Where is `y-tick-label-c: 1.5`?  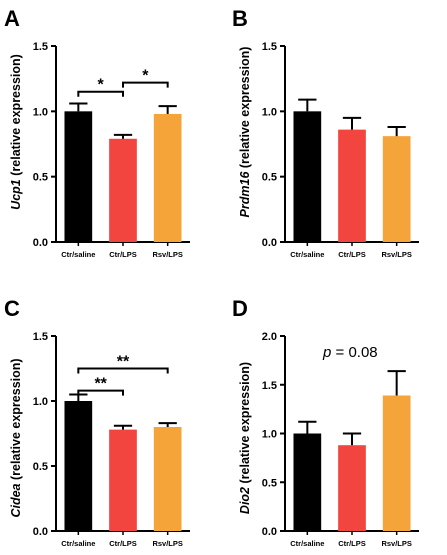 y-tick-label-c: 1.5 is located at coordinates (40, 337).